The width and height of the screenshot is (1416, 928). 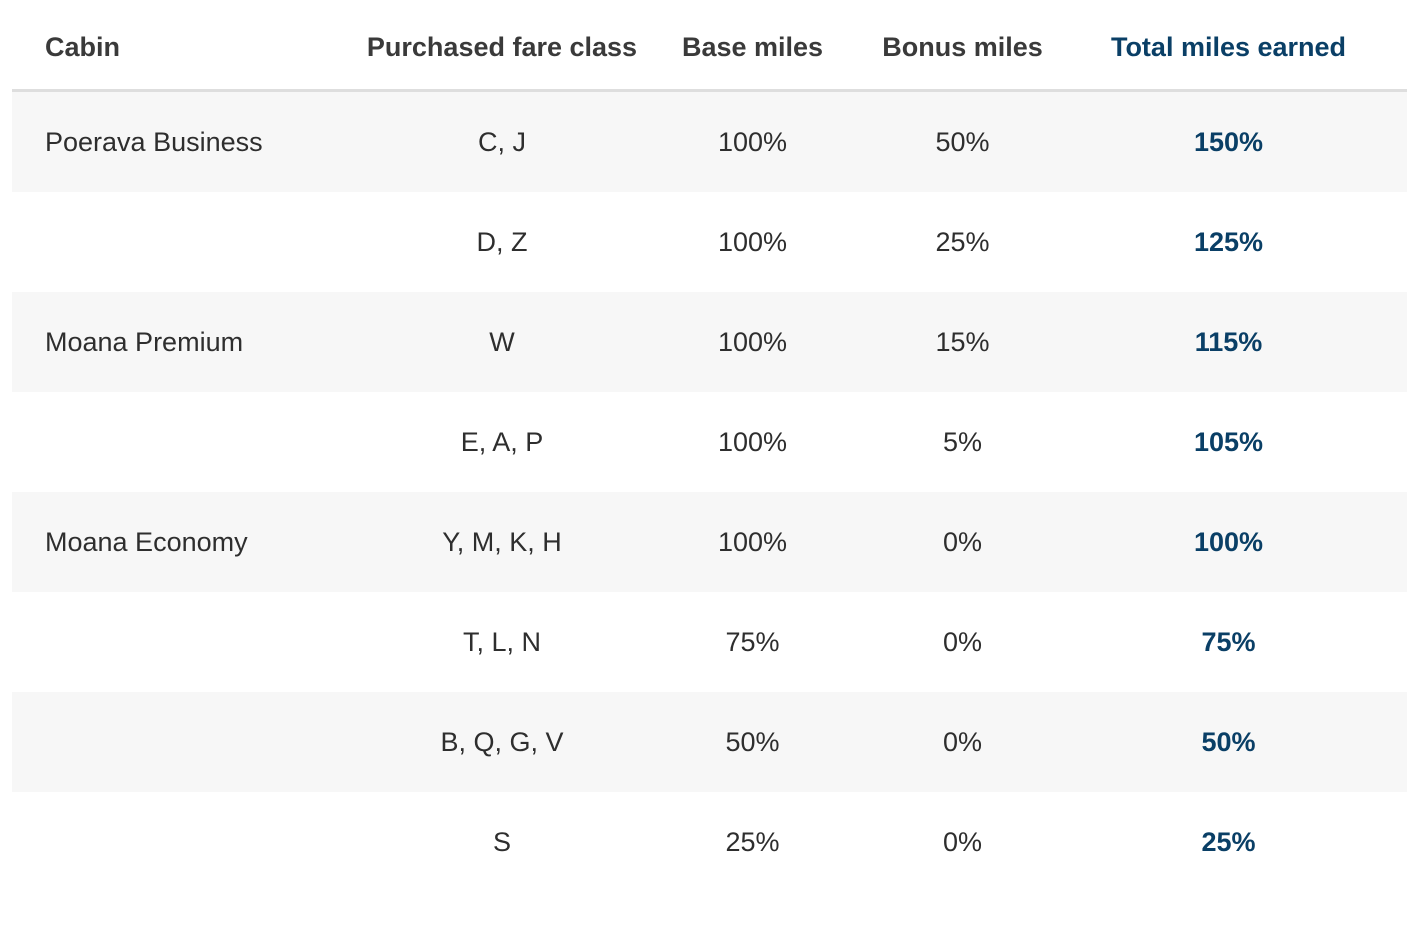 I want to click on cabin-cell: Moana Economy, so click(x=146, y=541).